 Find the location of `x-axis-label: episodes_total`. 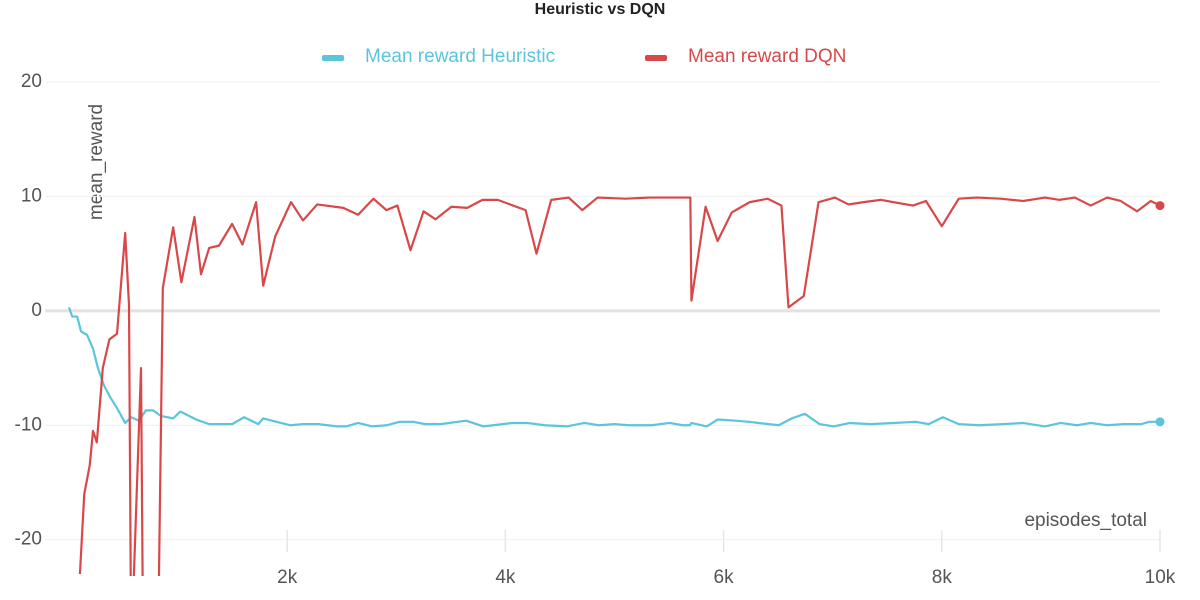

x-axis-label: episodes_total is located at coordinates (1085, 520).